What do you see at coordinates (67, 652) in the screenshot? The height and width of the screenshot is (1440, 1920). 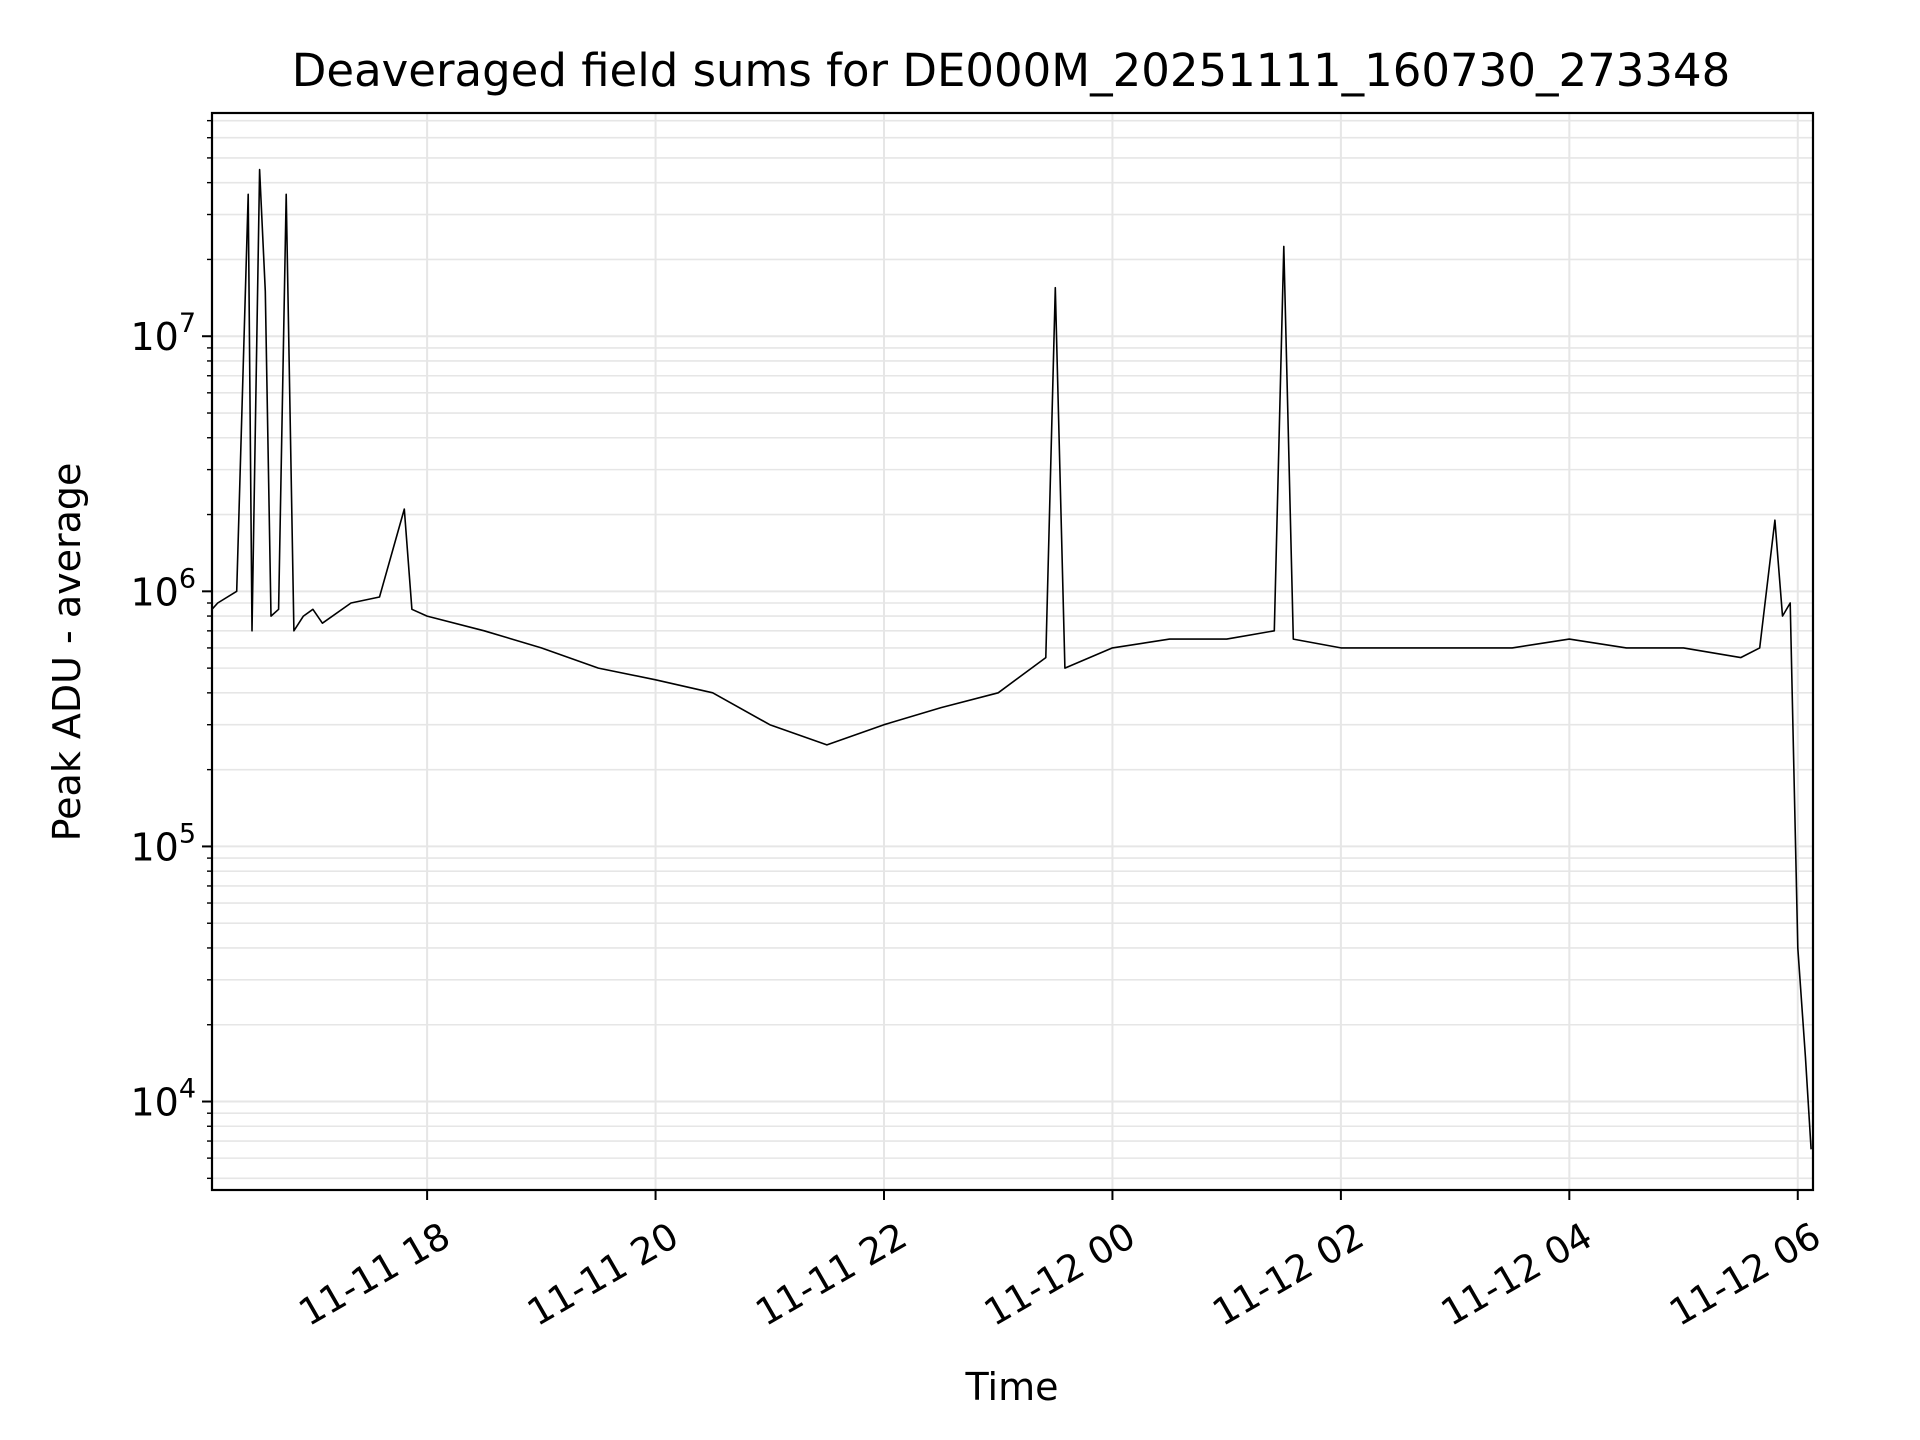 I see `y-axis-label: Peak ADU - average` at bounding box center [67, 652].